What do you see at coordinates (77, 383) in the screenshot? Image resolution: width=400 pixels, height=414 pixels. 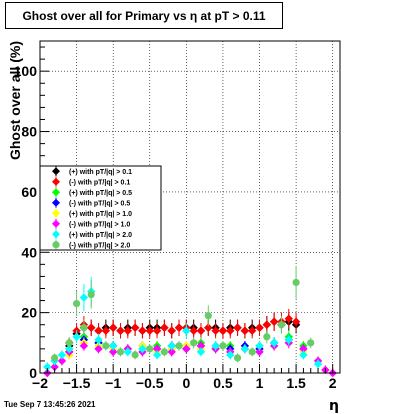 I see `x-tick-label: −1.5` at bounding box center [77, 383].